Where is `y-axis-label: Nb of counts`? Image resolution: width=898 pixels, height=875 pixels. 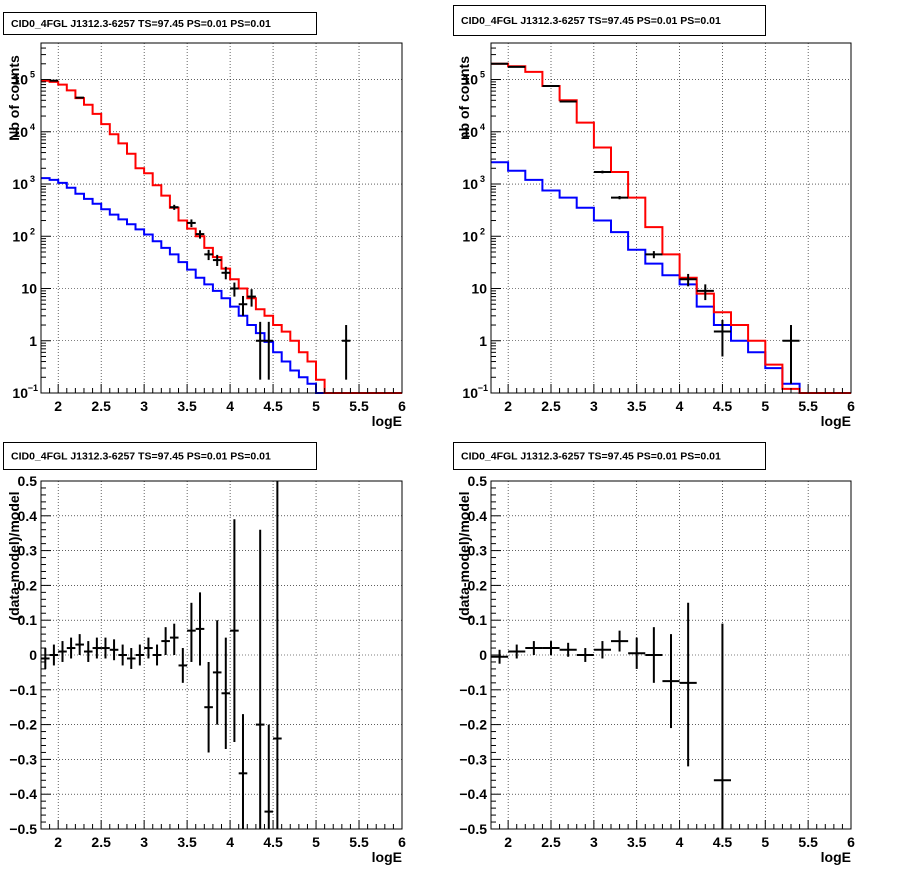
y-axis-label: Nb of counts is located at coordinates (14, 98).